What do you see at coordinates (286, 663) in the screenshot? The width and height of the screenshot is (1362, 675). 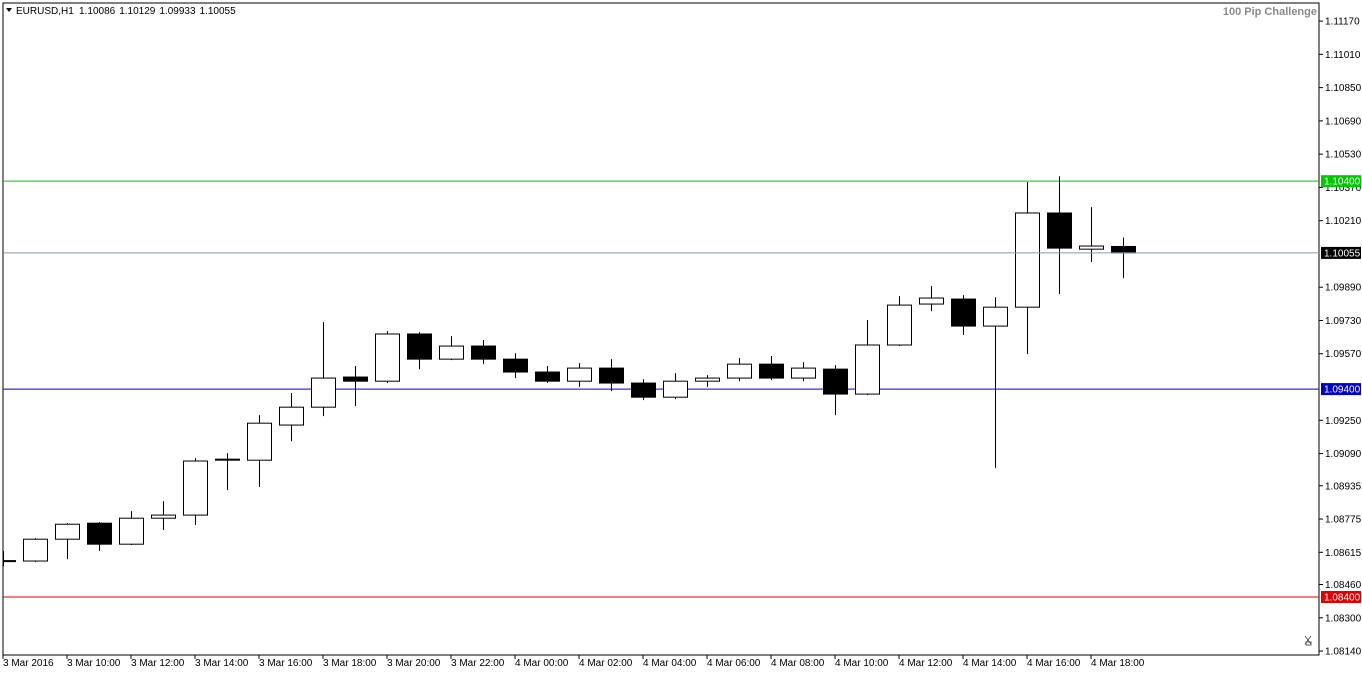 I see `x-tick-label: 3 Mar 16:00` at bounding box center [286, 663].